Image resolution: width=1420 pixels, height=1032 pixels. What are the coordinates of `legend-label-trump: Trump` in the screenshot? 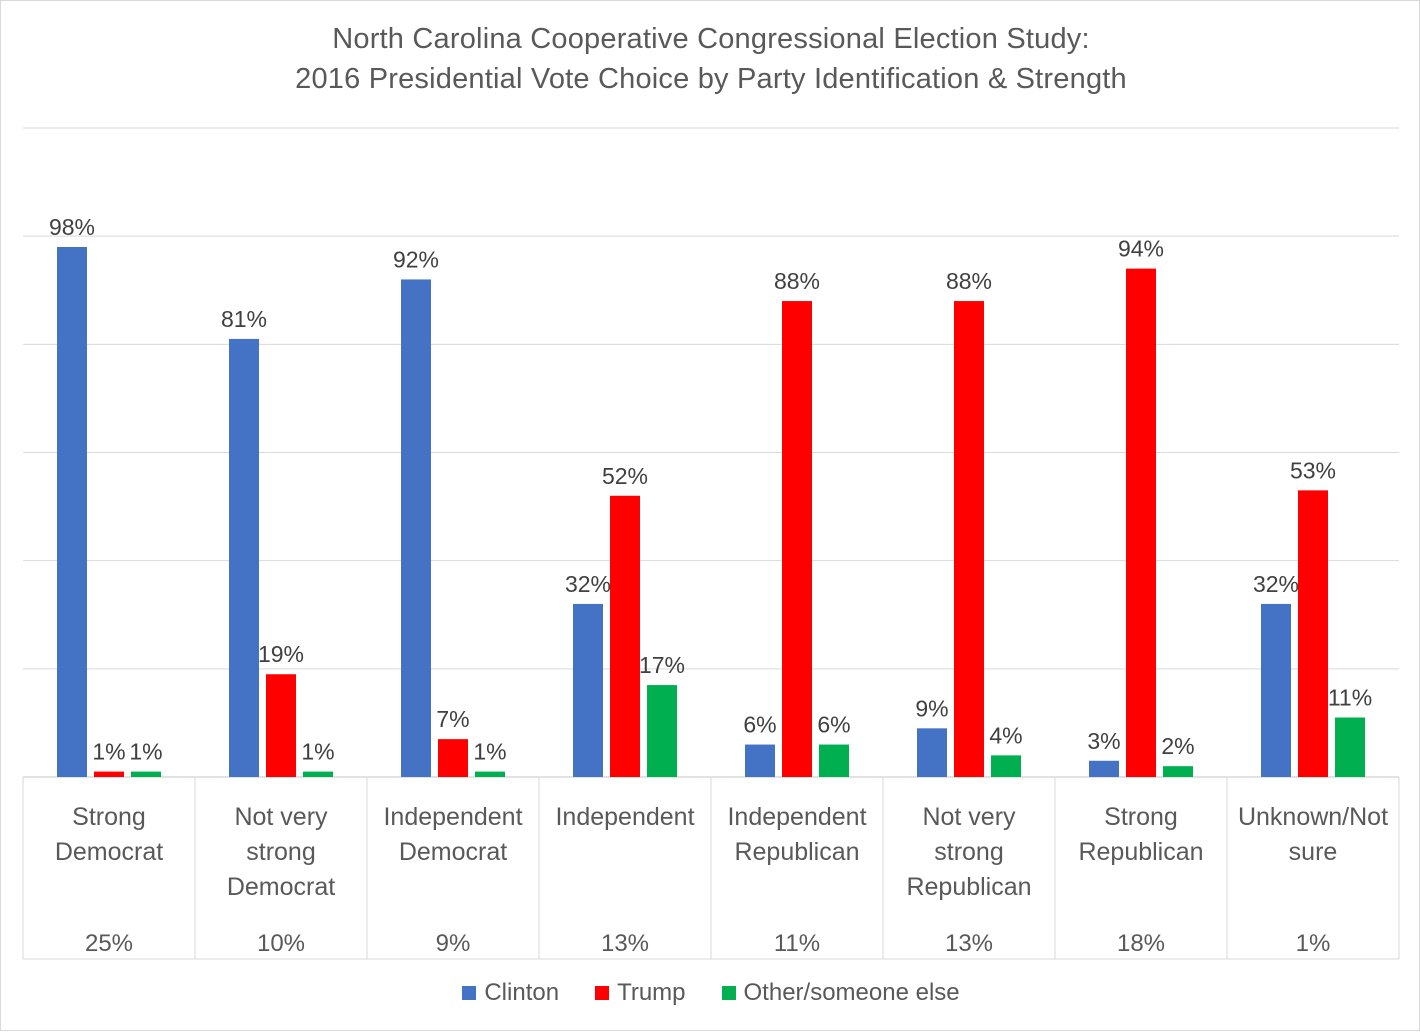 It's located at (651, 992).